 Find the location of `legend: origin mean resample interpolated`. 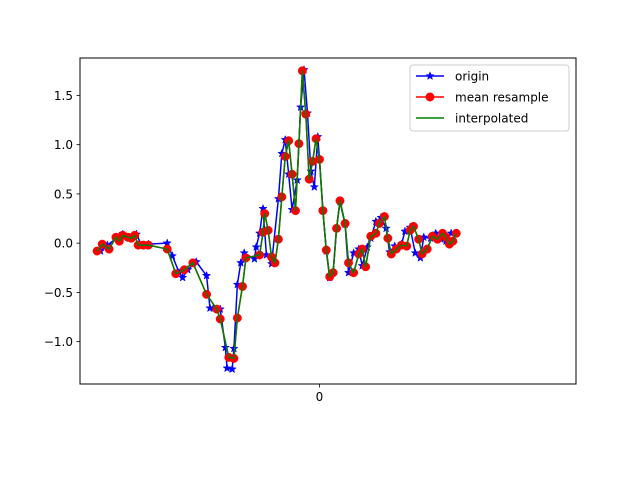

legend: origin mean resample interpolated is located at coordinates (489, 98).